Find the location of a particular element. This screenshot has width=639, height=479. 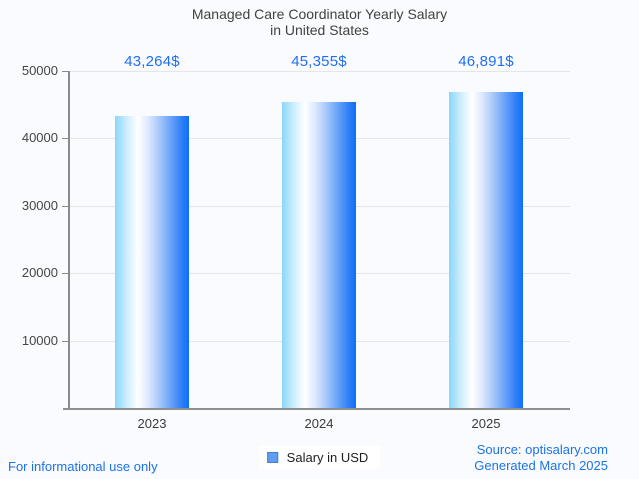

x-tick-label: 2025 is located at coordinates (486, 423).